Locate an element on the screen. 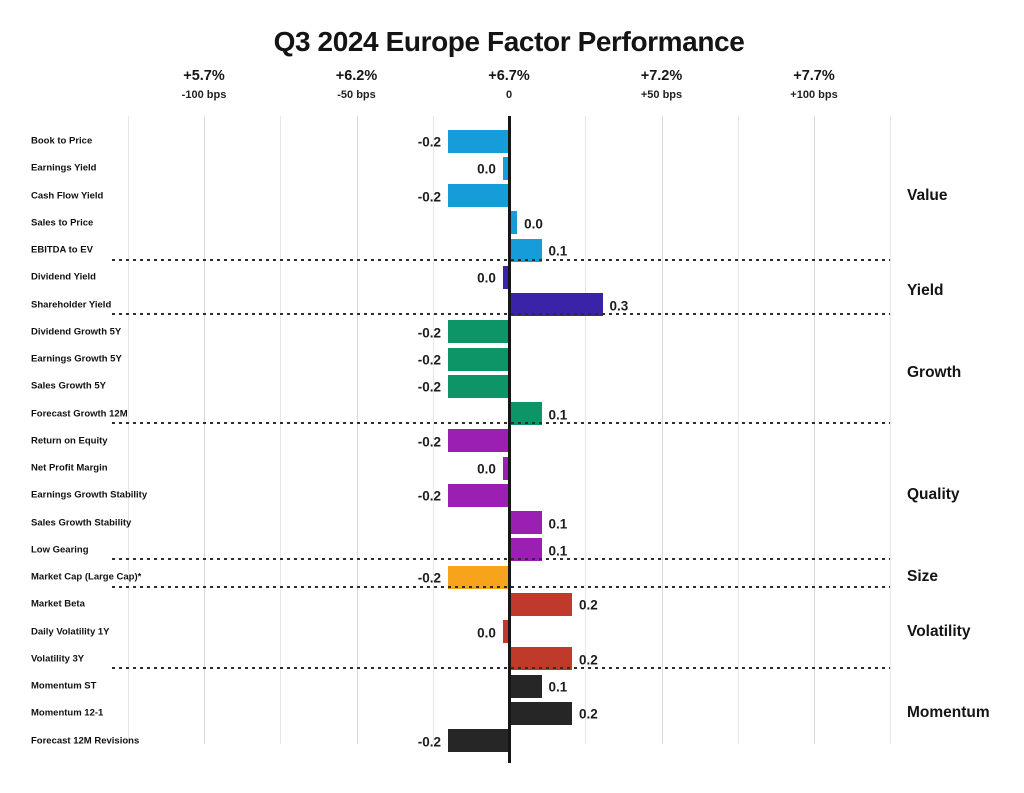  zero-axis-line is located at coordinates (509, 439).